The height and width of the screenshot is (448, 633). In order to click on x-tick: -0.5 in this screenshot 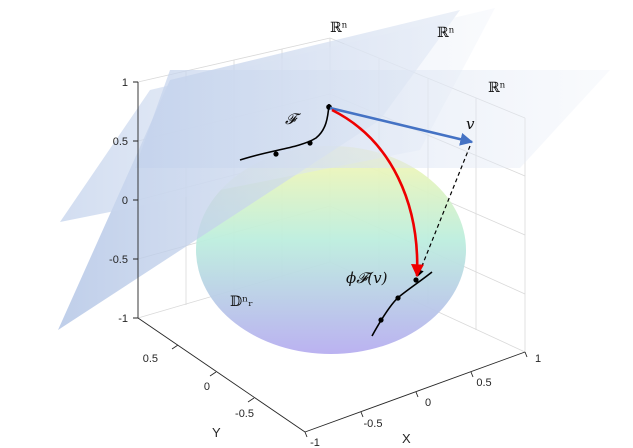, I will do `click(373, 424)`.